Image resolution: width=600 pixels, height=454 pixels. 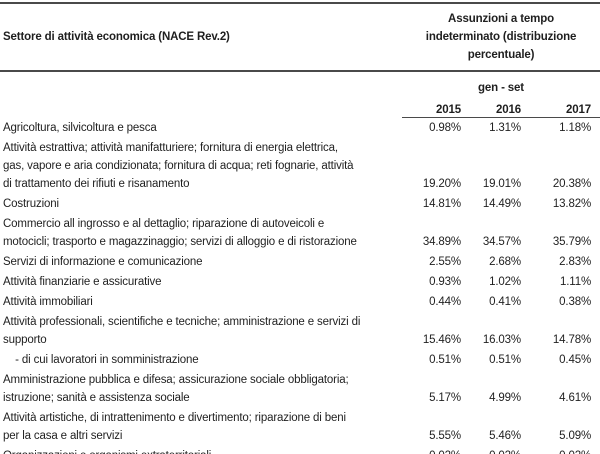 I want to click on value-cell-2016: 2.68%, so click(x=505, y=262).